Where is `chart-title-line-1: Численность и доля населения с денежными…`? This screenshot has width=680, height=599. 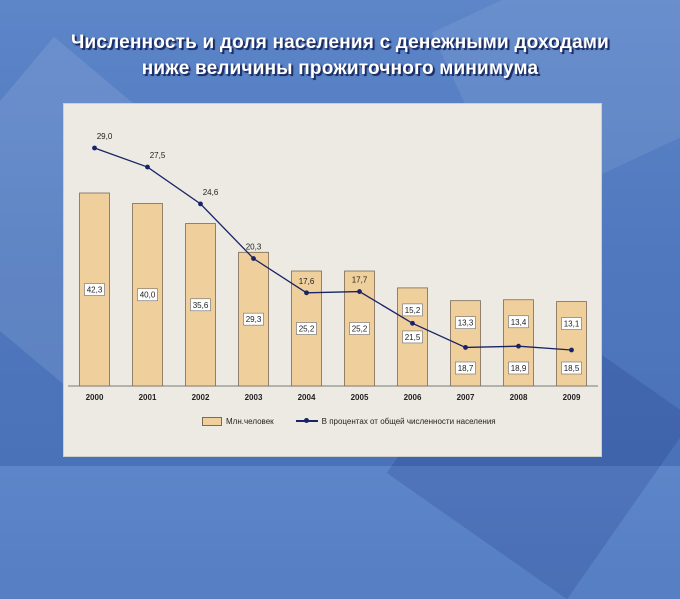
chart-title-line-1: Численность и доля населения с денежными… is located at coordinates (340, 42).